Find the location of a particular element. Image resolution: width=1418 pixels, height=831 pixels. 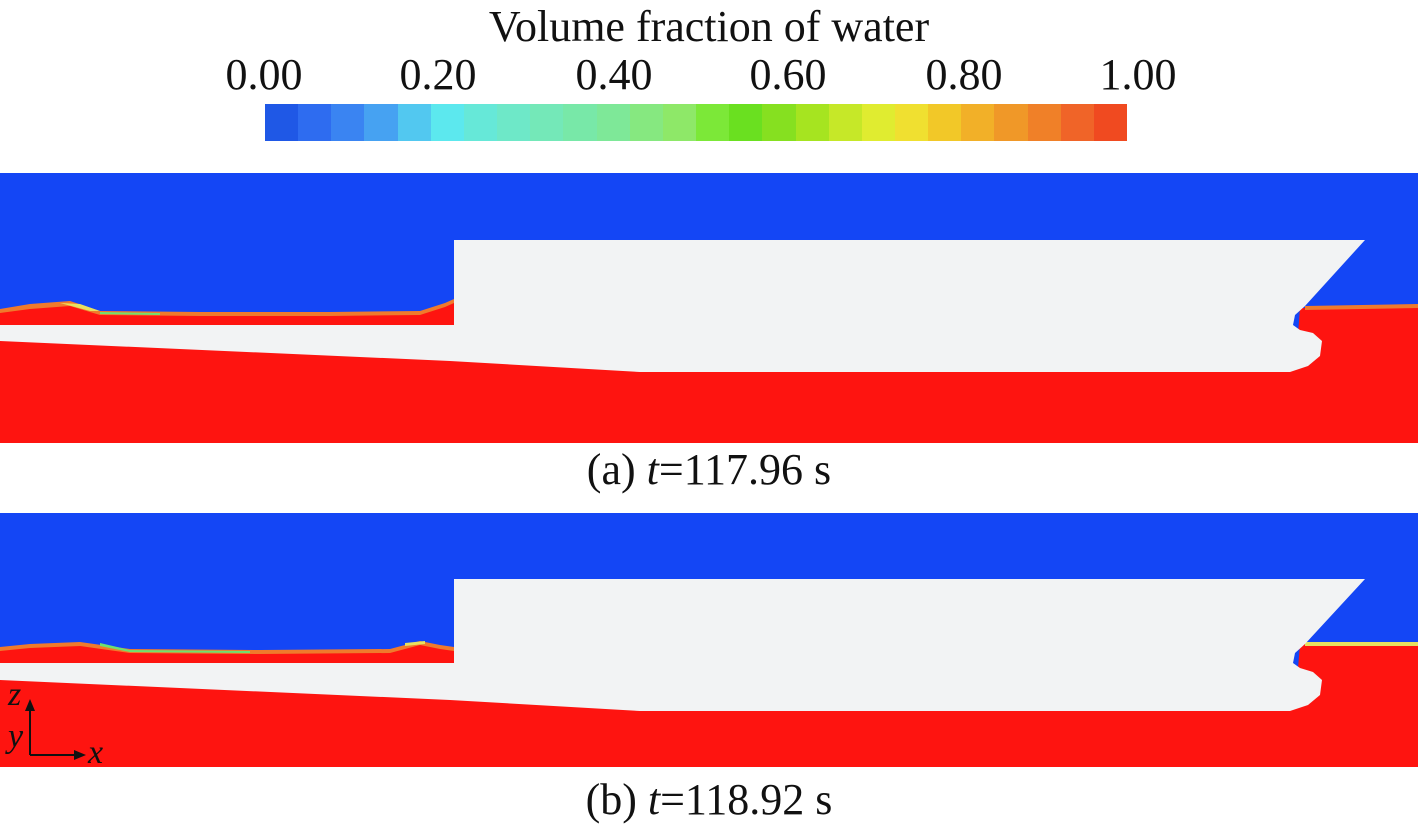

legend-colorbar is located at coordinates (696, 122).